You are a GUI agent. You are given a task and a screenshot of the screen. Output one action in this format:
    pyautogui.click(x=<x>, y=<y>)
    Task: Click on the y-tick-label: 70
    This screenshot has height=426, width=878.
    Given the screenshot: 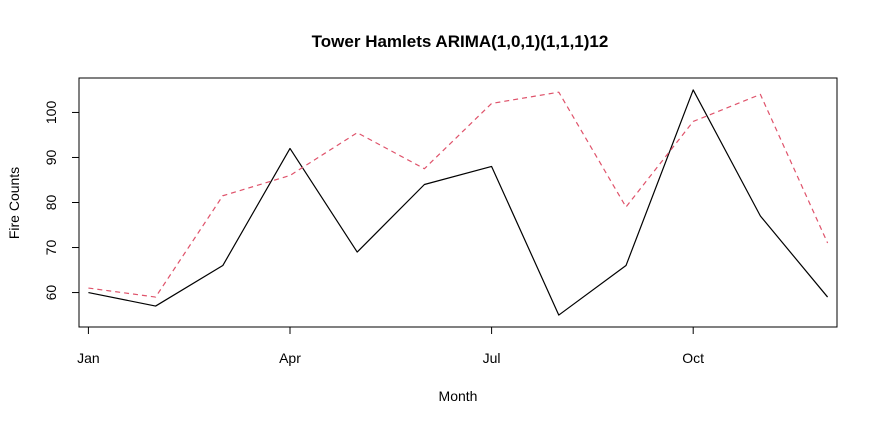 What is the action you would take?
    pyautogui.click(x=51, y=248)
    